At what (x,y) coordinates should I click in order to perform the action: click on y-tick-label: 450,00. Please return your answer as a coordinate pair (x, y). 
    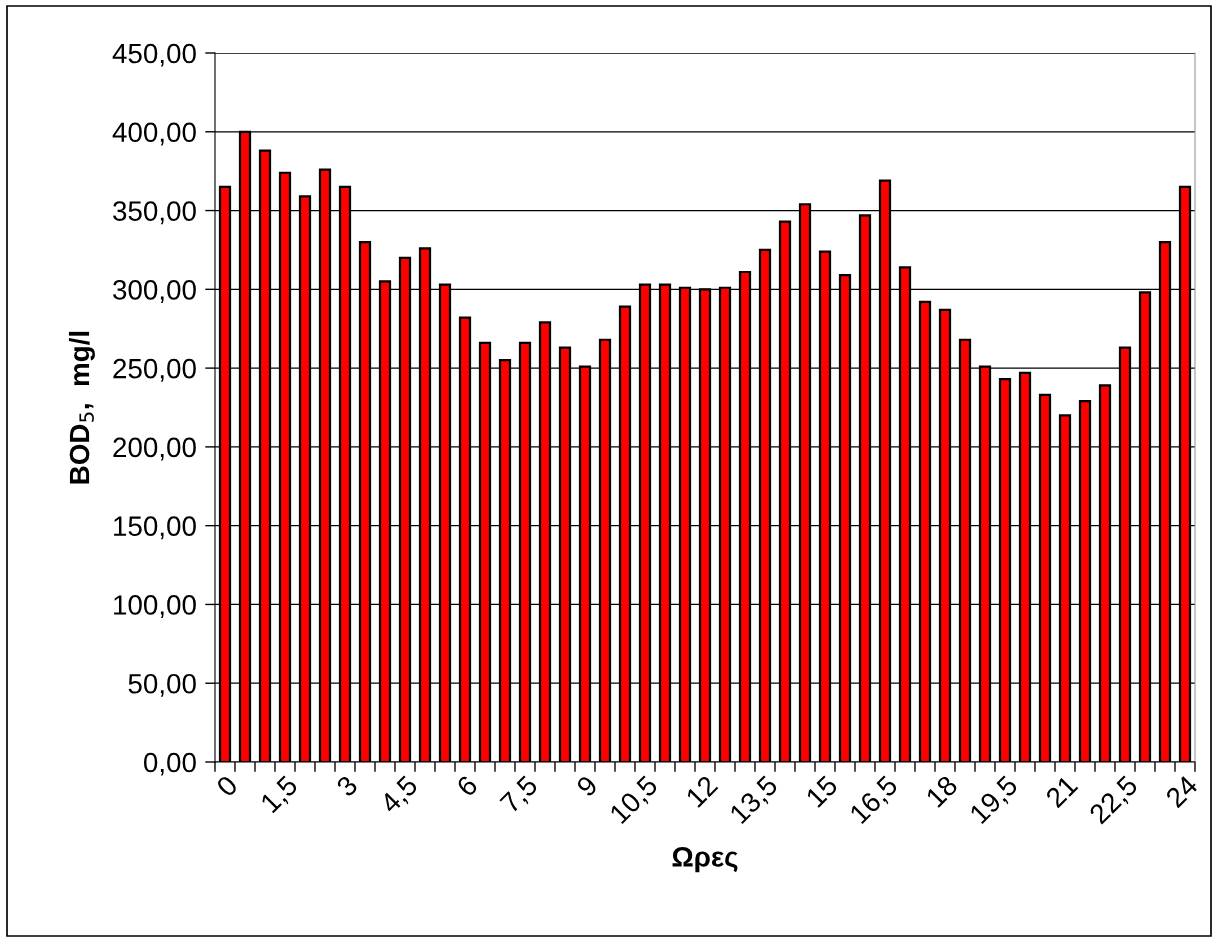
    Looking at the image, I should click on (154, 55).